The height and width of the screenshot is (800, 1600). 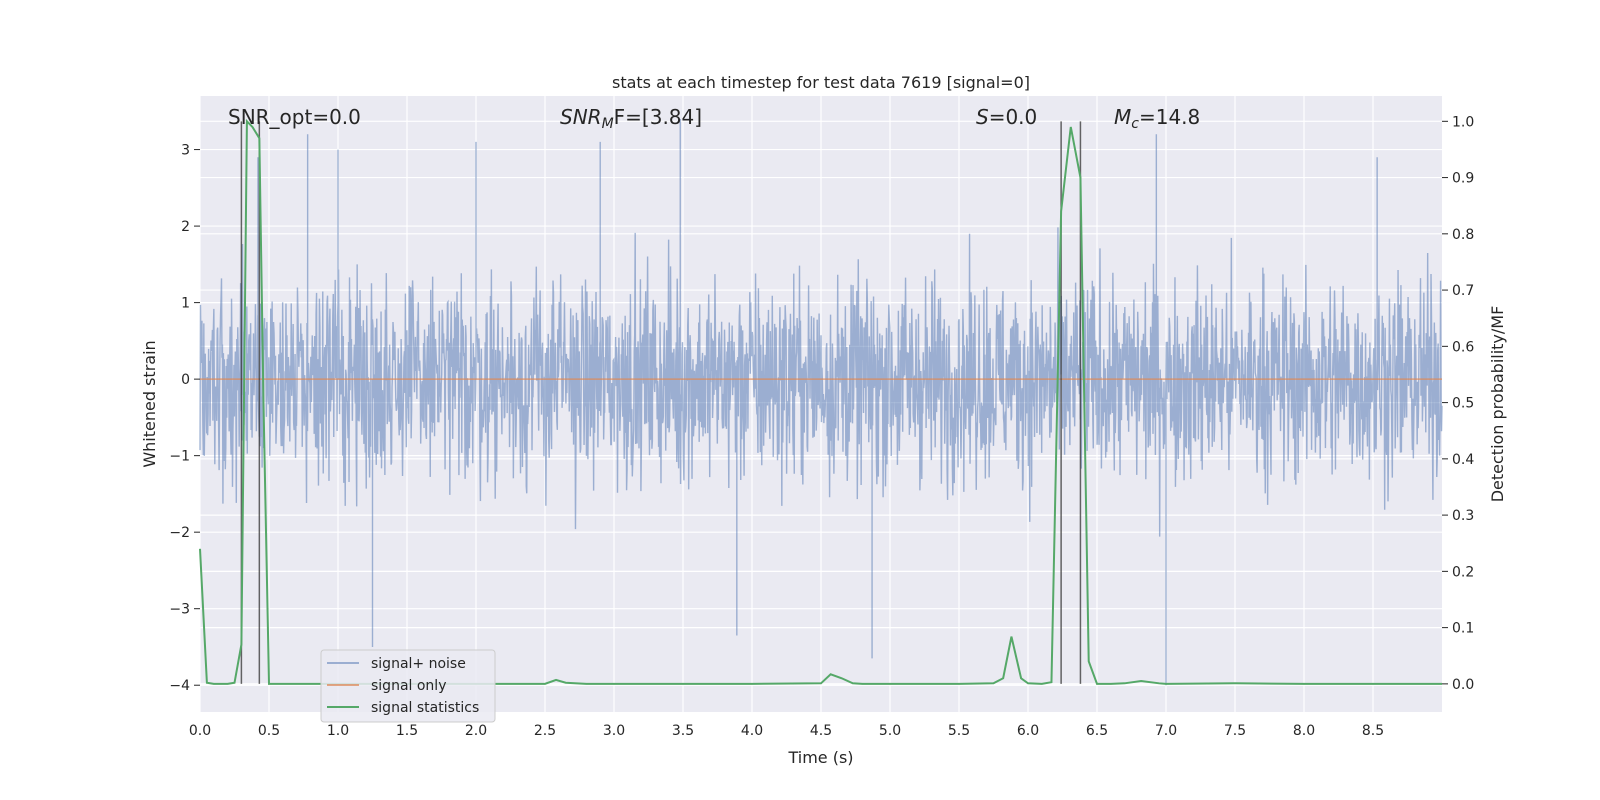 I want to click on y2-tick-label: 0.3, so click(x=1463, y=516).